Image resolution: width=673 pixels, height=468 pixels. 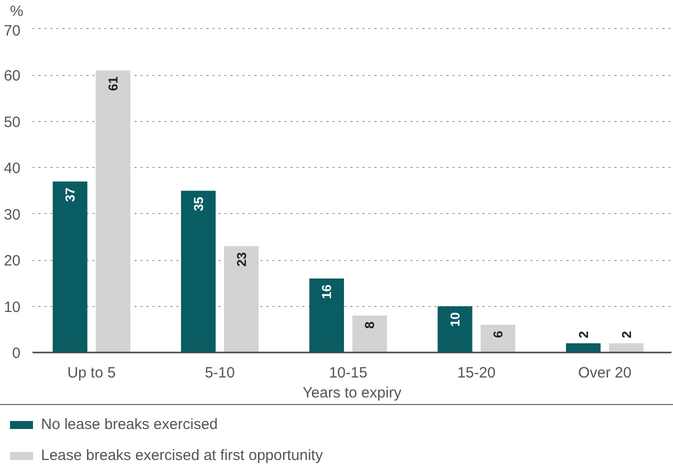 I want to click on x-tick-label: 15-20, so click(x=476, y=373).